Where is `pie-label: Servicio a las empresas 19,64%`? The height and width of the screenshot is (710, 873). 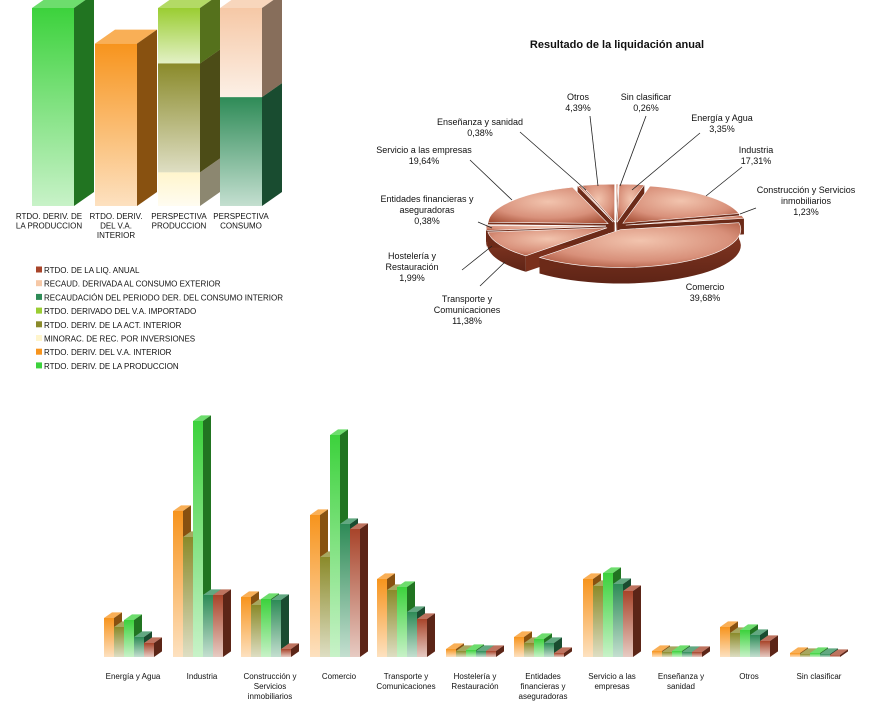
pie-label: Servicio a las empresas 19,64% is located at coordinates (424, 155).